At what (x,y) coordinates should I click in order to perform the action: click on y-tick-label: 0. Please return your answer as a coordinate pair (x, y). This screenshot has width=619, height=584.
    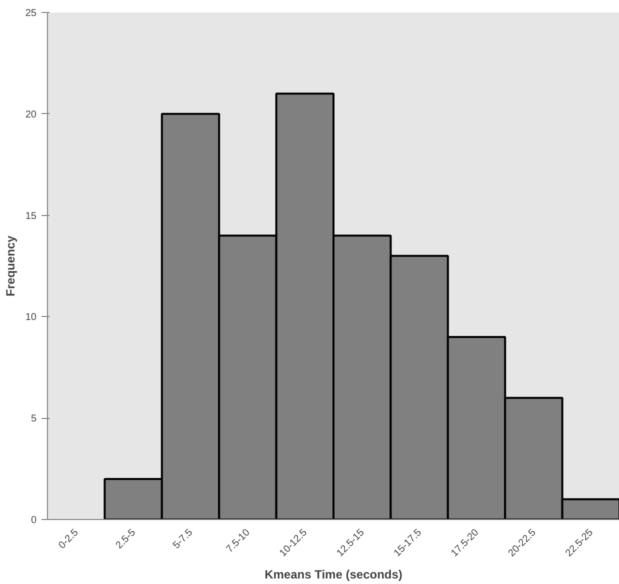
    Looking at the image, I should click on (33, 520).